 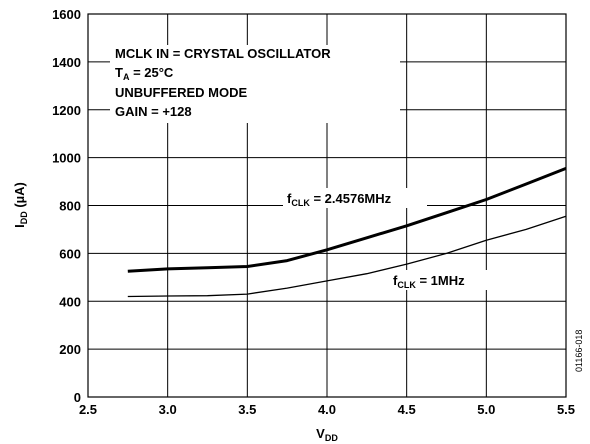 What do you see at coordinates (153, 111) in the screenshot?
I see `annotation-gain: GAIN = +128` at bounding box center [153, 111].